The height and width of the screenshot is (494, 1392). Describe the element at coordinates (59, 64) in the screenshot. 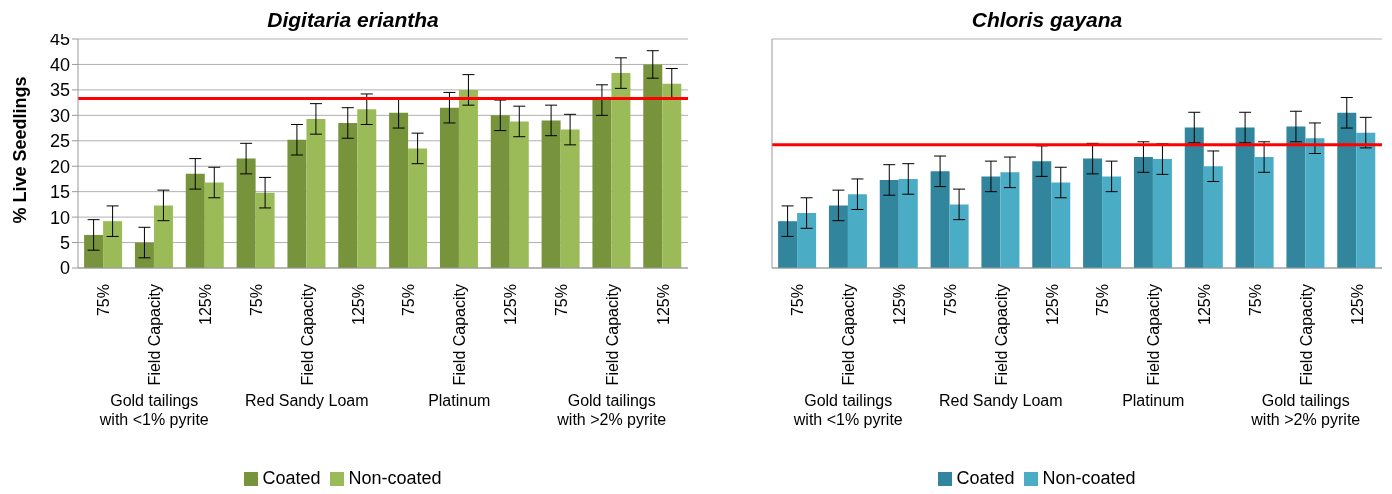

I see `y-tick-label: 40` at that location.